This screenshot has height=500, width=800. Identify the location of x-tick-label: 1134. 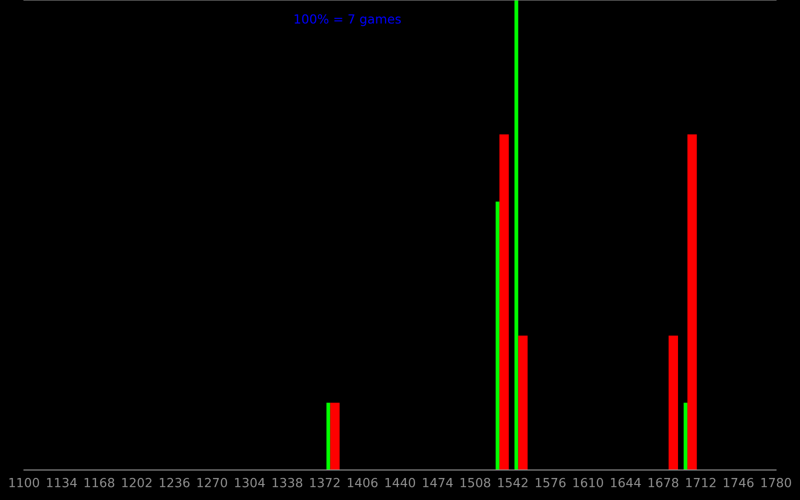
(62, 483).